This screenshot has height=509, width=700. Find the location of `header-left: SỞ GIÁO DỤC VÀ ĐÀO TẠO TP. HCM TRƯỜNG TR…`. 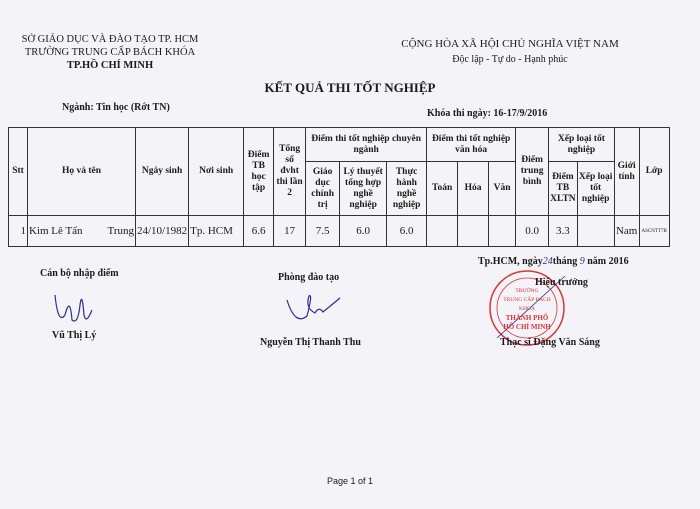

header-left: SỞ GIÁO DỤC VÀ ĐÀO TẠO TP. HCM TRƯỜNG TR… is located at coordinates (110, 52).